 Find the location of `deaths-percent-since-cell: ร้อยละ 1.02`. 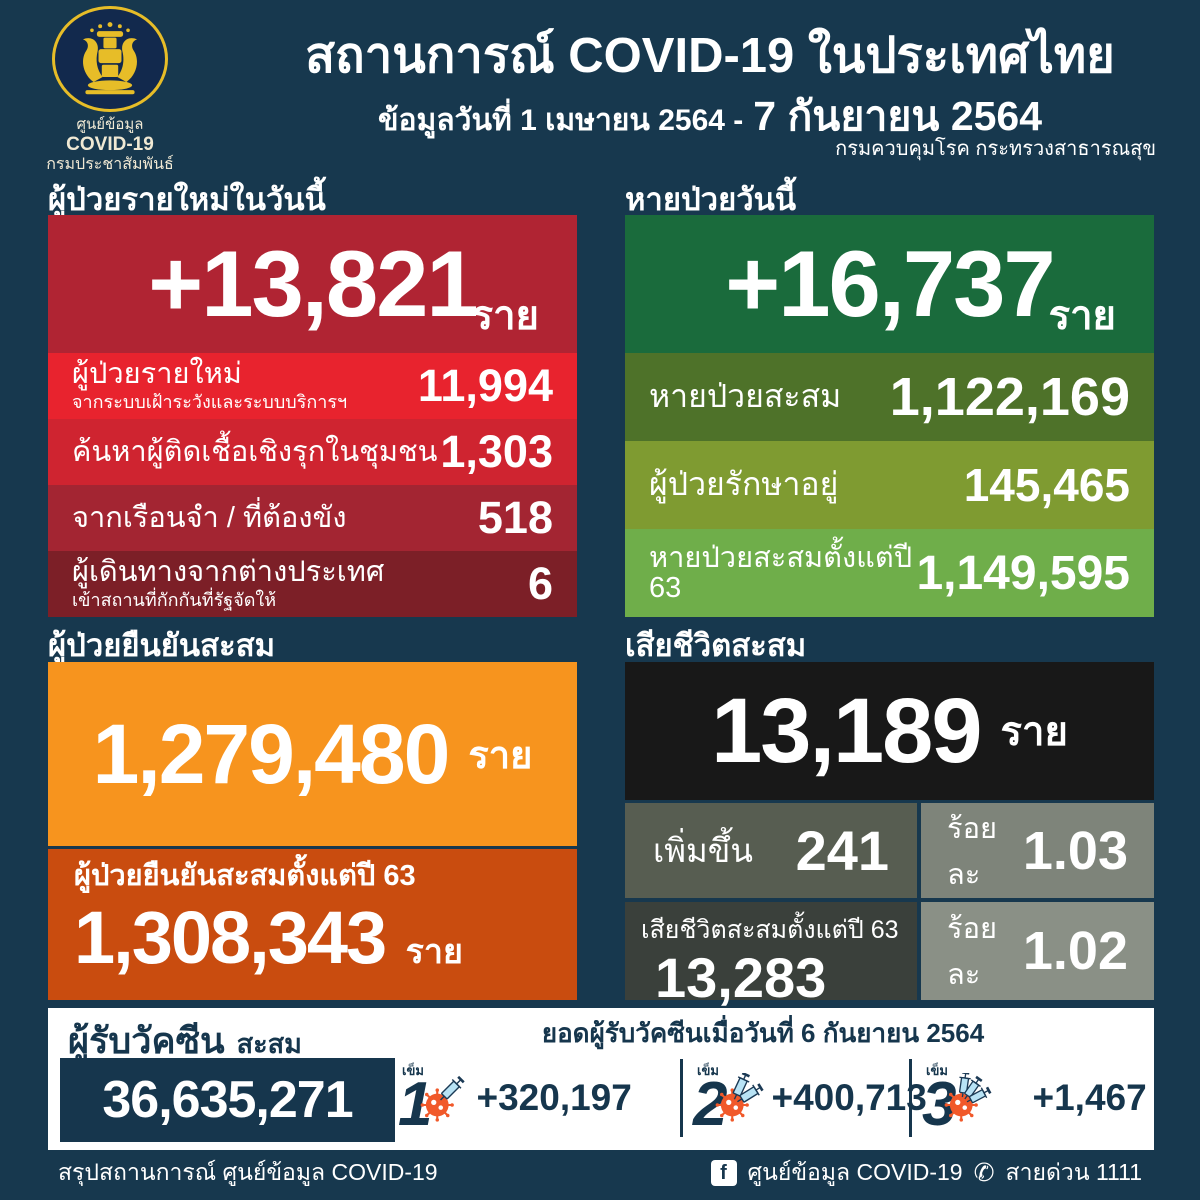

deaths-percent-since-cell: ร้อยละ 1.02 is located at coordinates (1037, 951).